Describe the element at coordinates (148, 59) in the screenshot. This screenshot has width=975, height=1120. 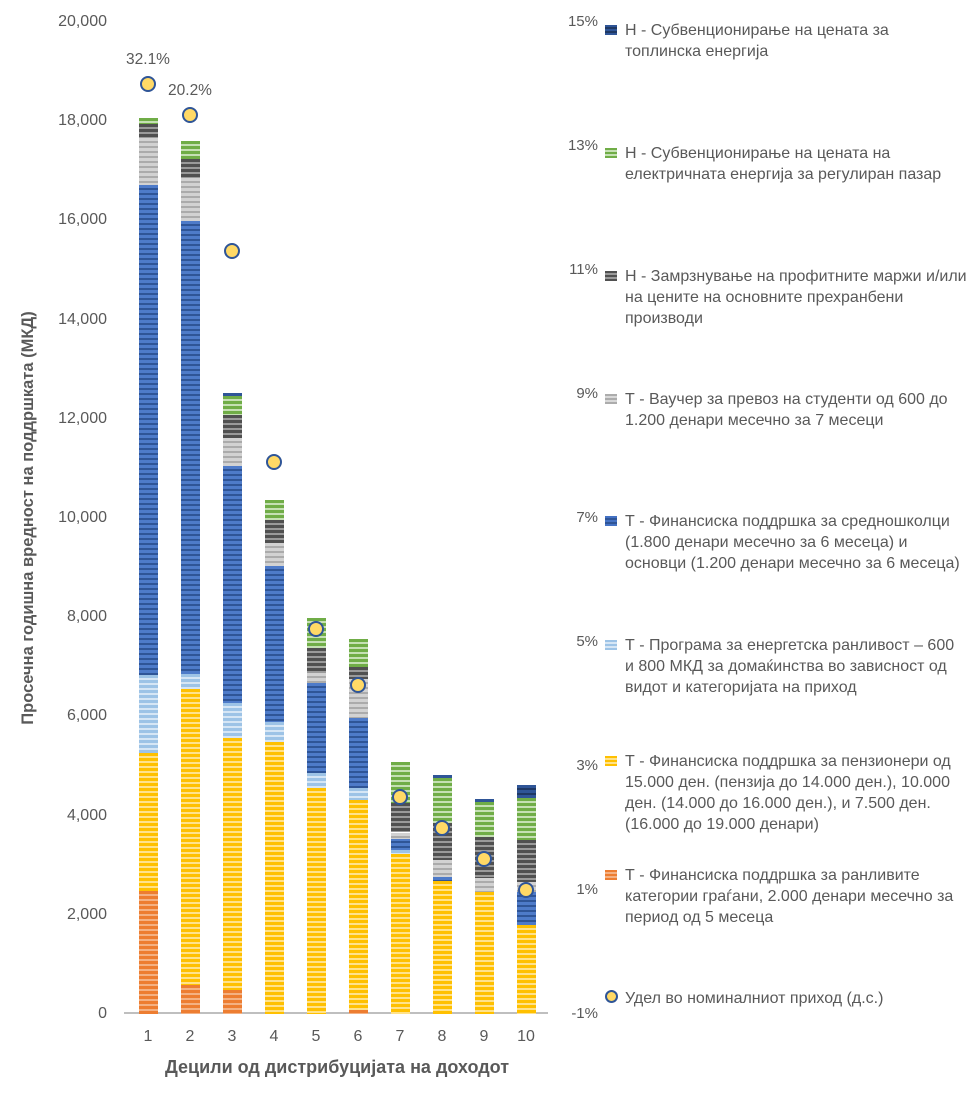
I see `marker-data-label: 32.1%` at that location.